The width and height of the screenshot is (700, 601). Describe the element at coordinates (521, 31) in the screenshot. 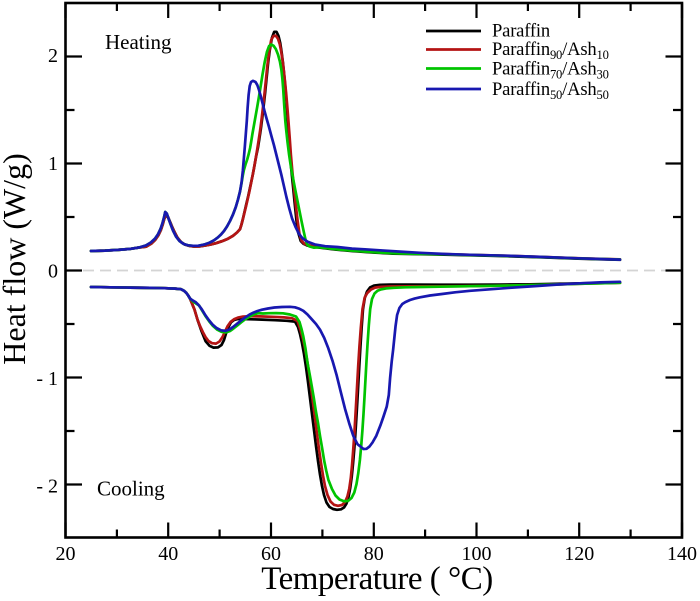

I see `svg-text: Paraffin` at that location.